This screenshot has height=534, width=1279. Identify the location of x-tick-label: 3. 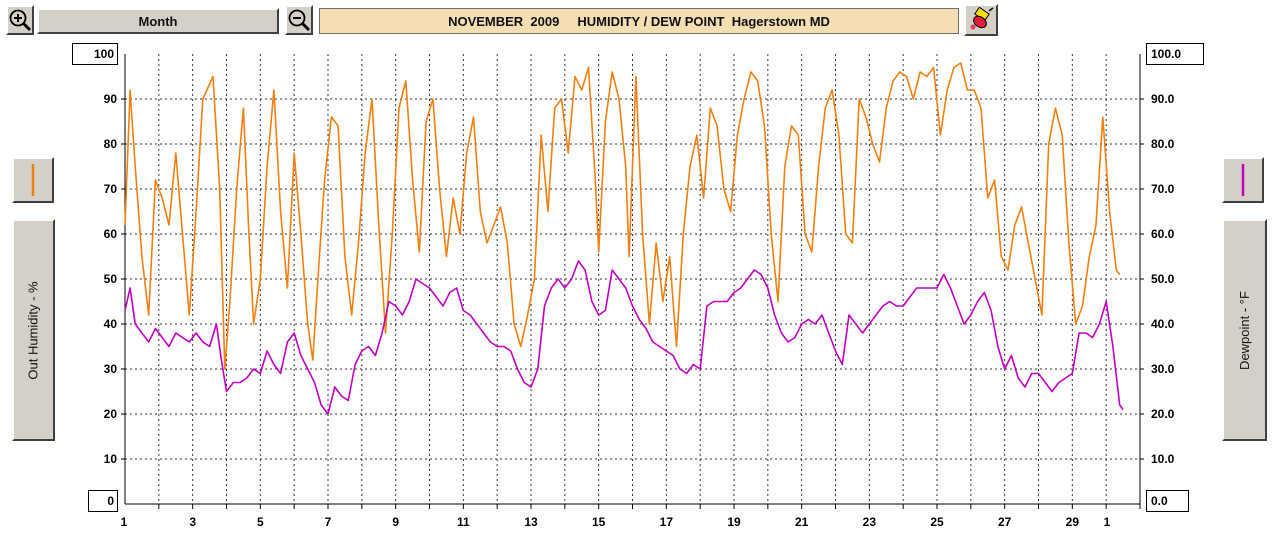
(192, 522).